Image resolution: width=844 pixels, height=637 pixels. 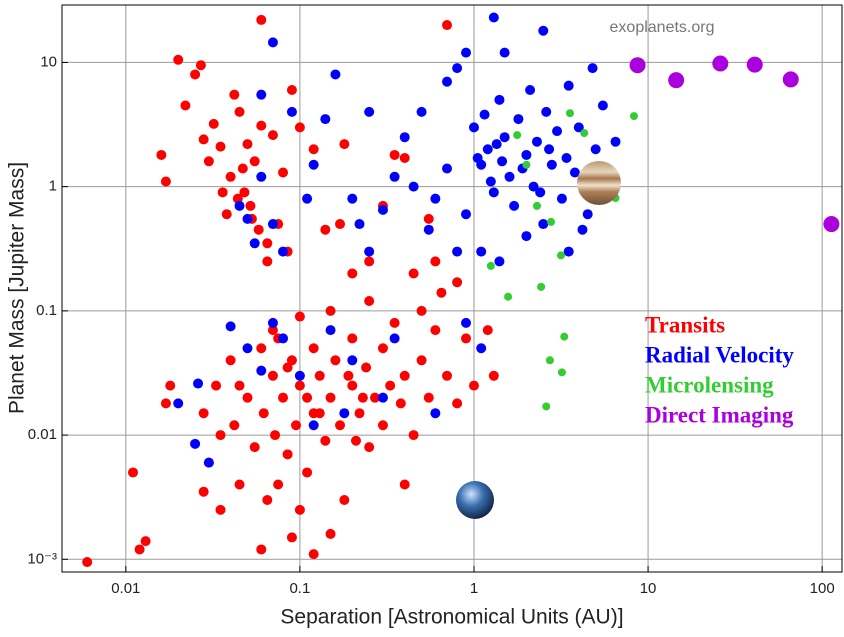 I want to click on x-tick-label: 0.01, so click(x=125, y=588).